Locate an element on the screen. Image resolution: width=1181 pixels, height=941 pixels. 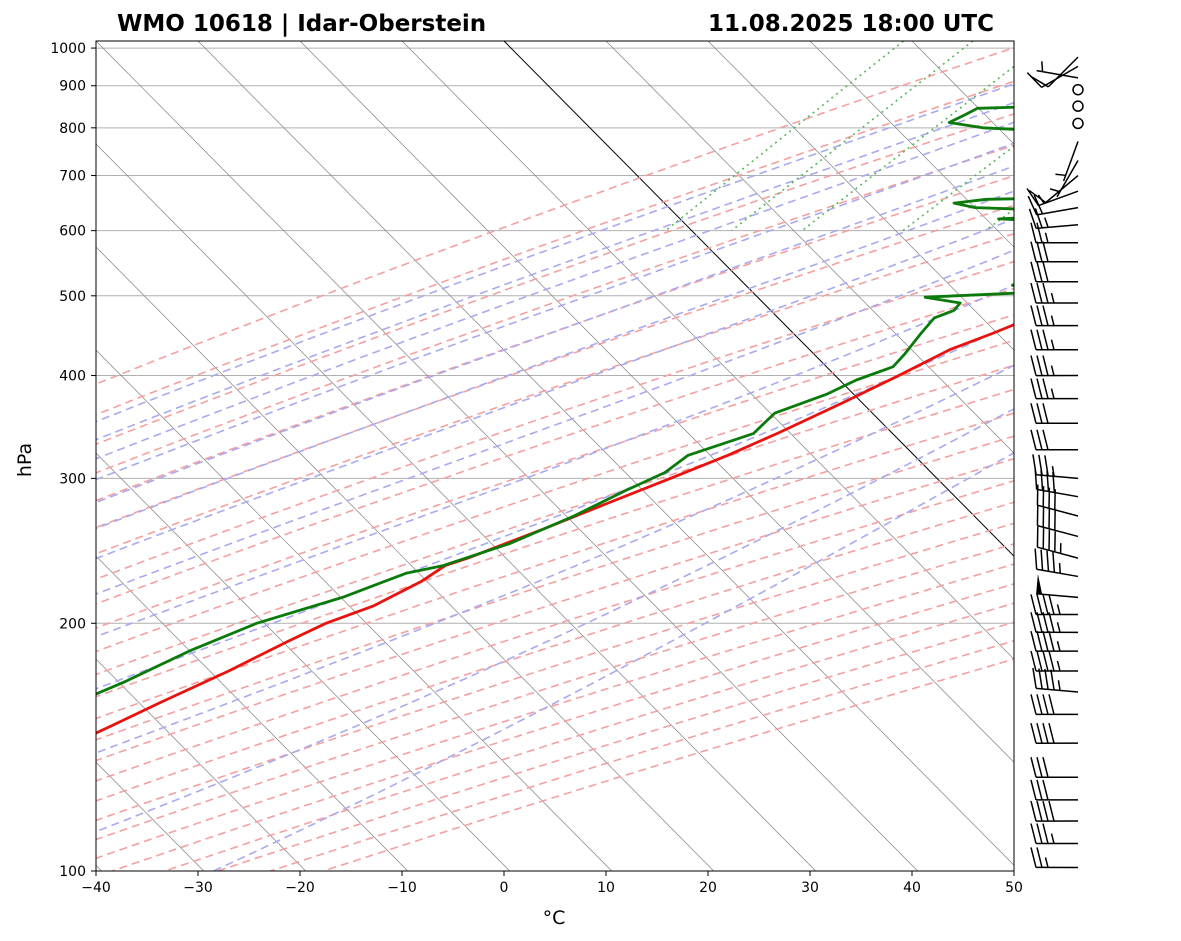
y-tick-label: 1000 is located at coordinates (68, 49).